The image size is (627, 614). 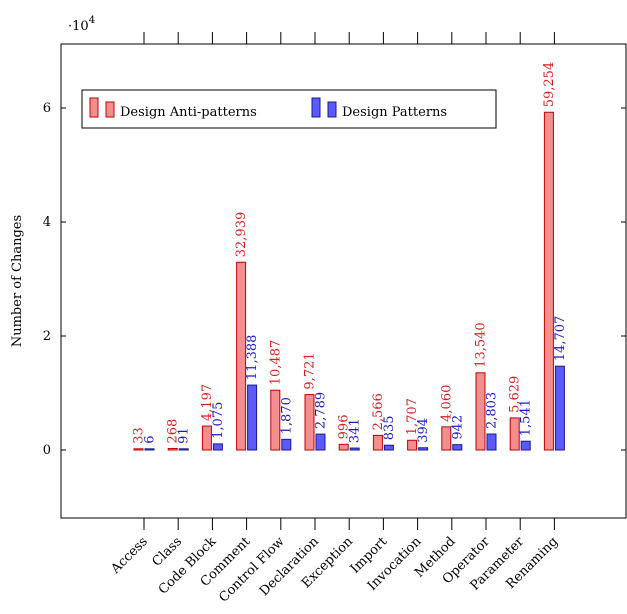 I want to click on data-label: 4,197, so click(x=207, y=402).